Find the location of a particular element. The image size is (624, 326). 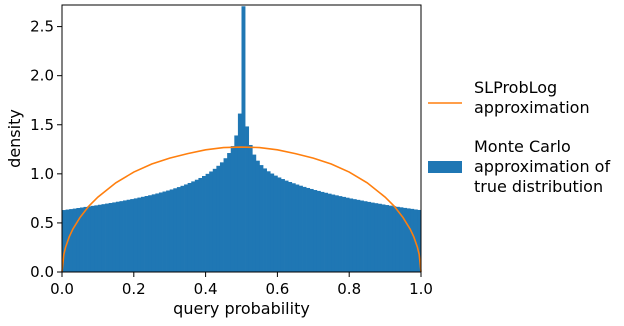

y-tick-label: 1.0 is located at coordinates (42, 174).